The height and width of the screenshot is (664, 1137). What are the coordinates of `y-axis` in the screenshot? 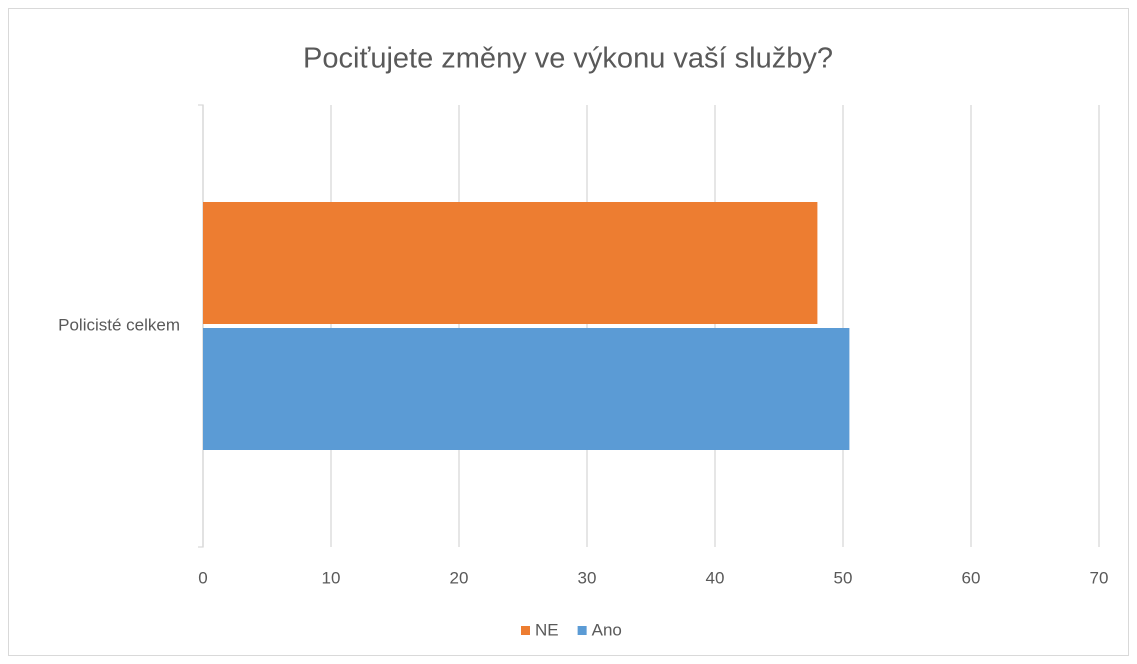 It's located at (201, 326).